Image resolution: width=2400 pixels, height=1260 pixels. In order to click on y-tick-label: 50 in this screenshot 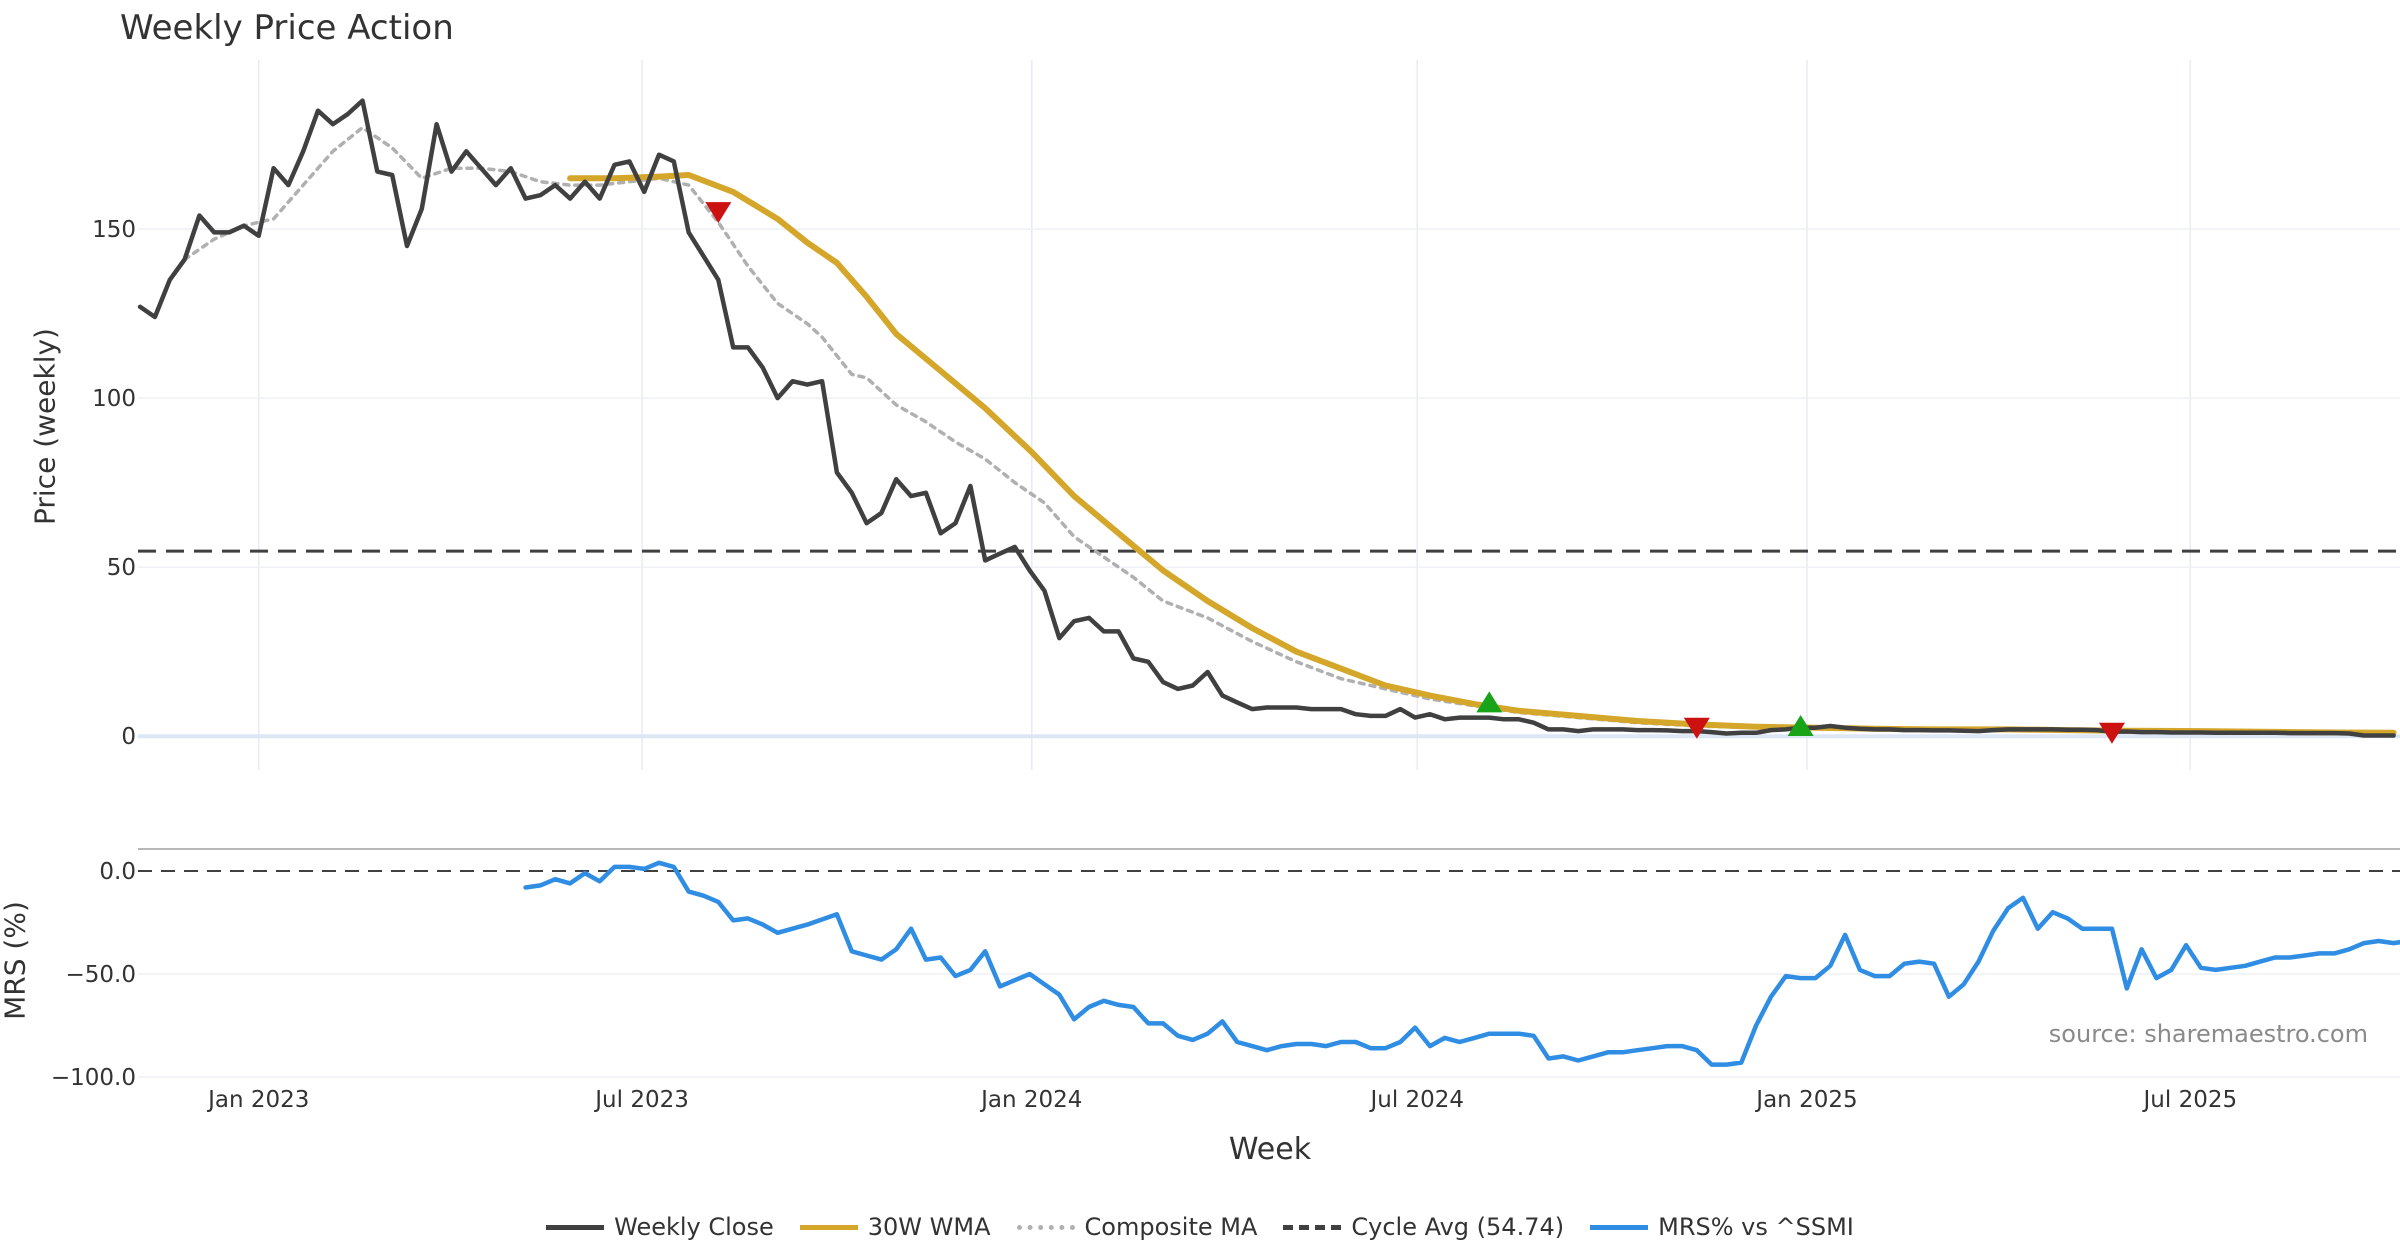, I will do `click(121, 568)`.